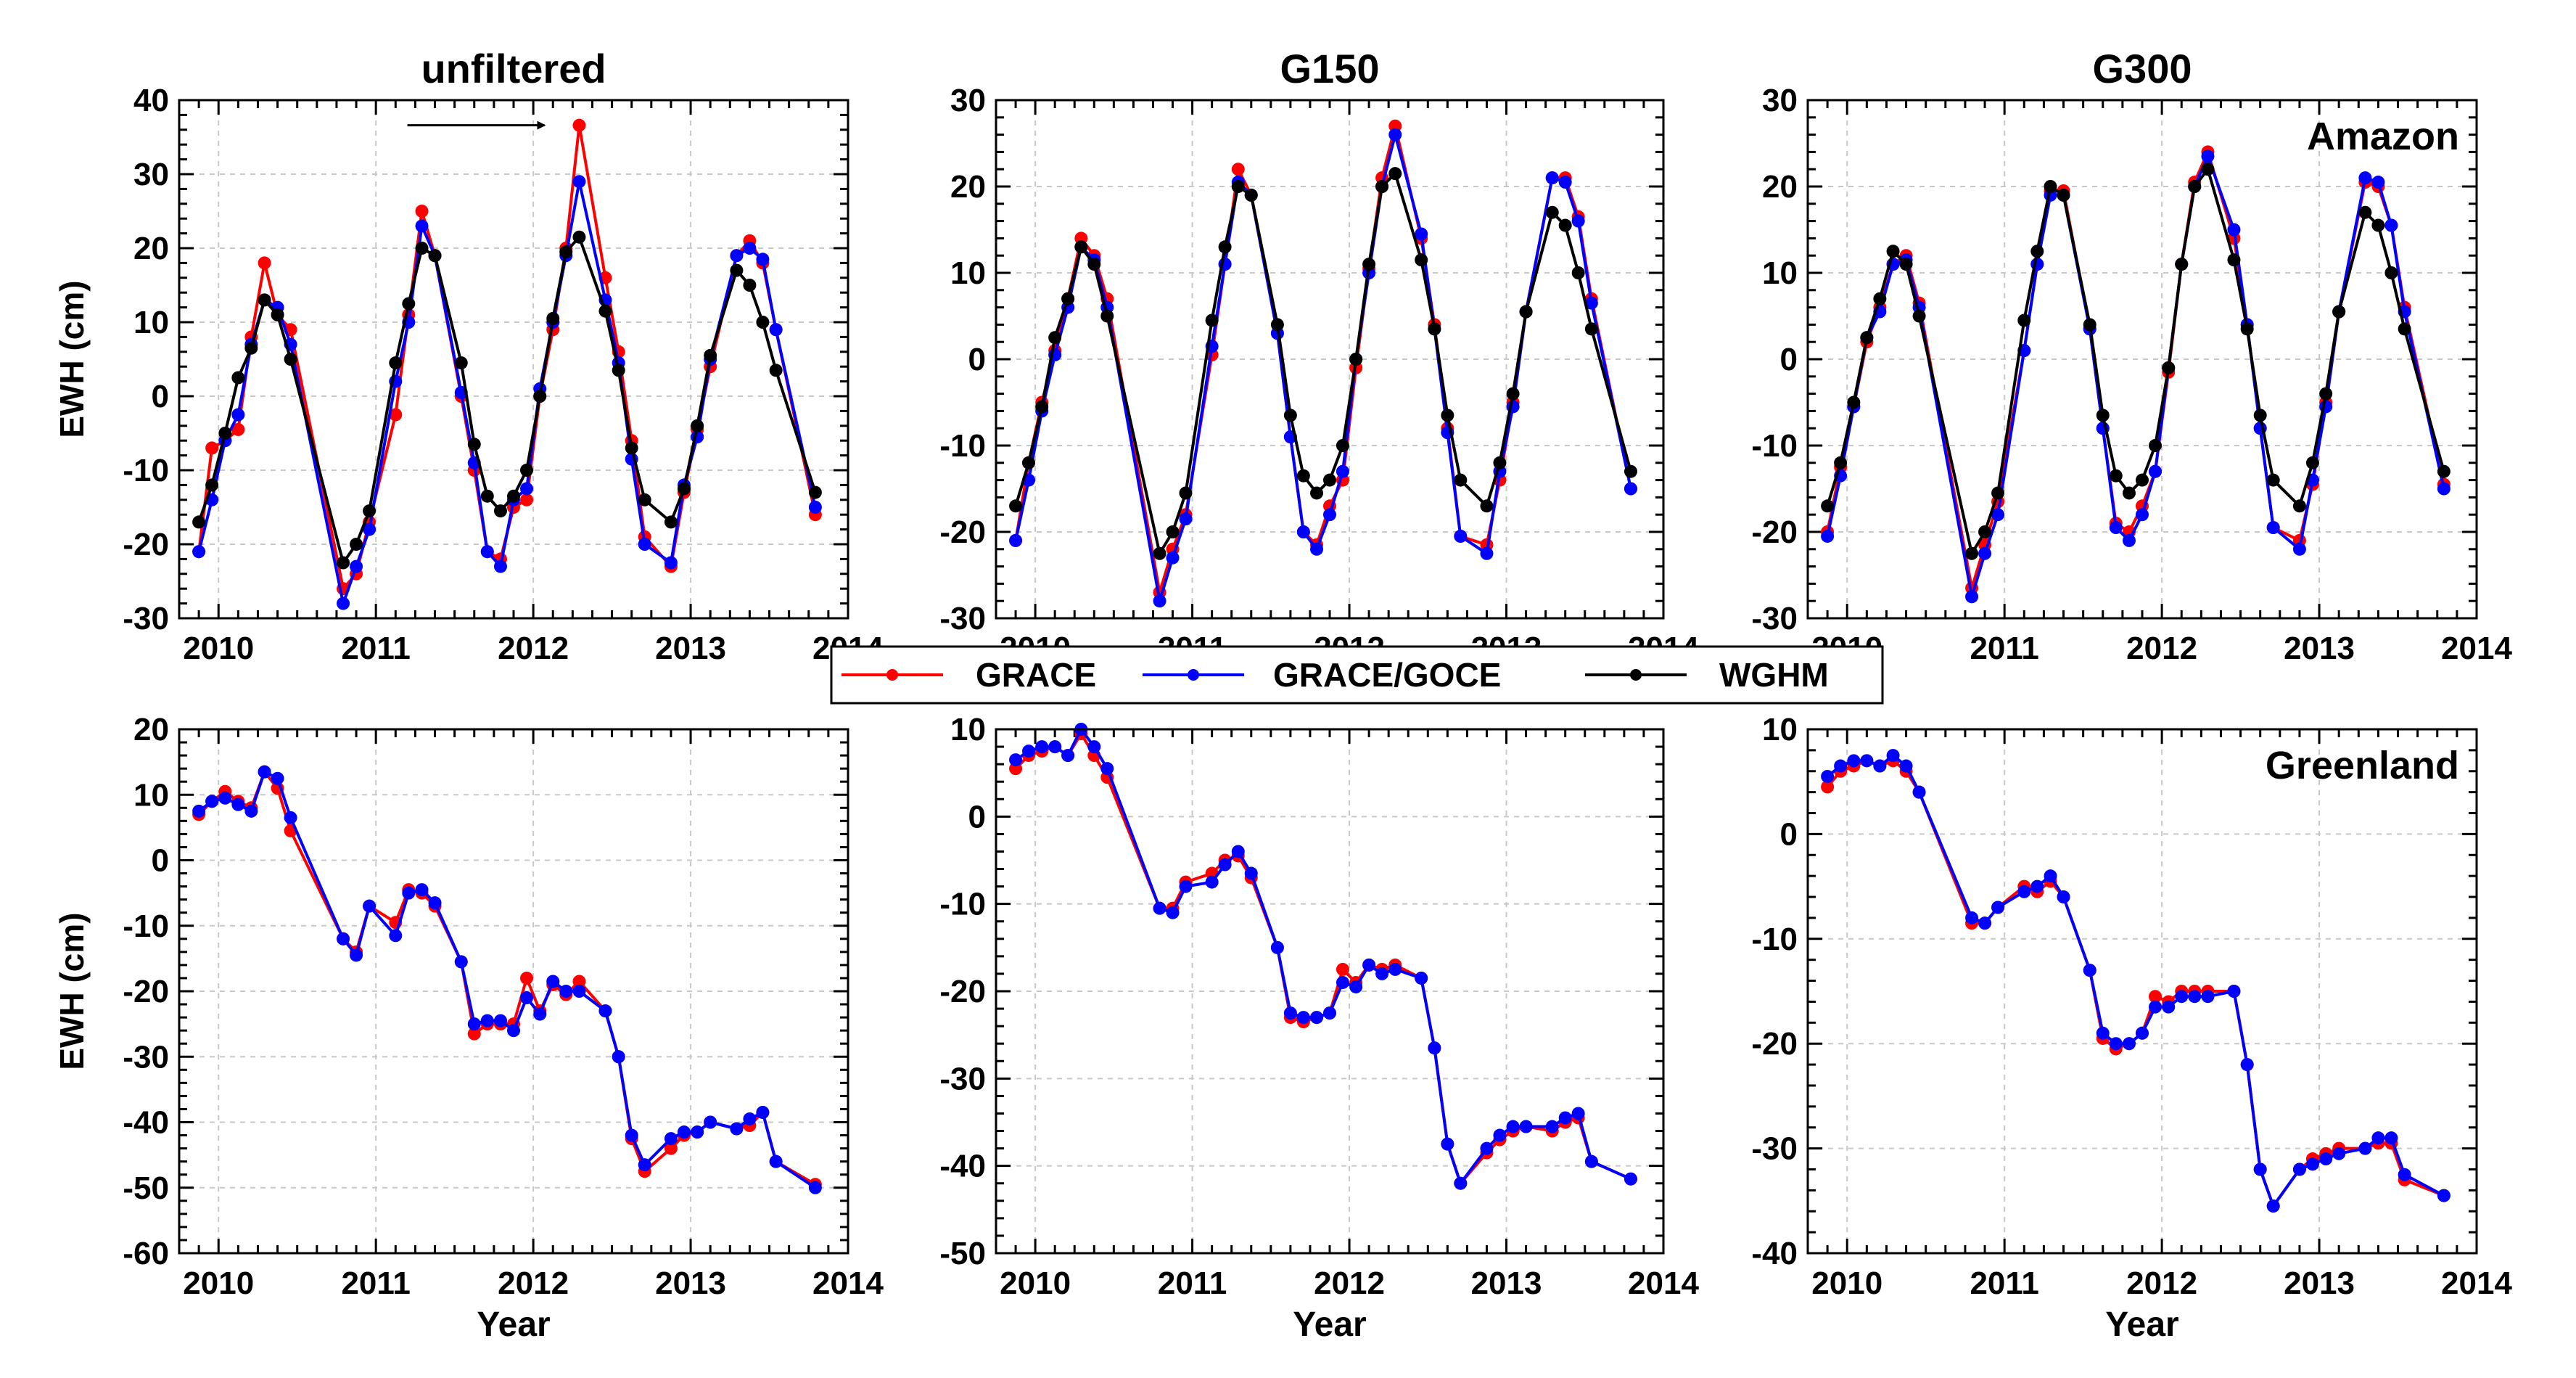 This screenshot has height=1378, width=2576. I want to click on x-tick-label: 2010, so click(218, 648).